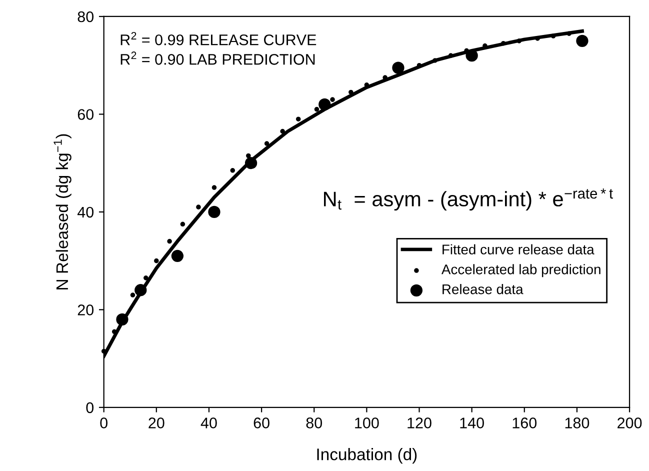  Describe the element at coordinates (367, 423) in the screenshot. I see `x-tick-label: 100` at that location.